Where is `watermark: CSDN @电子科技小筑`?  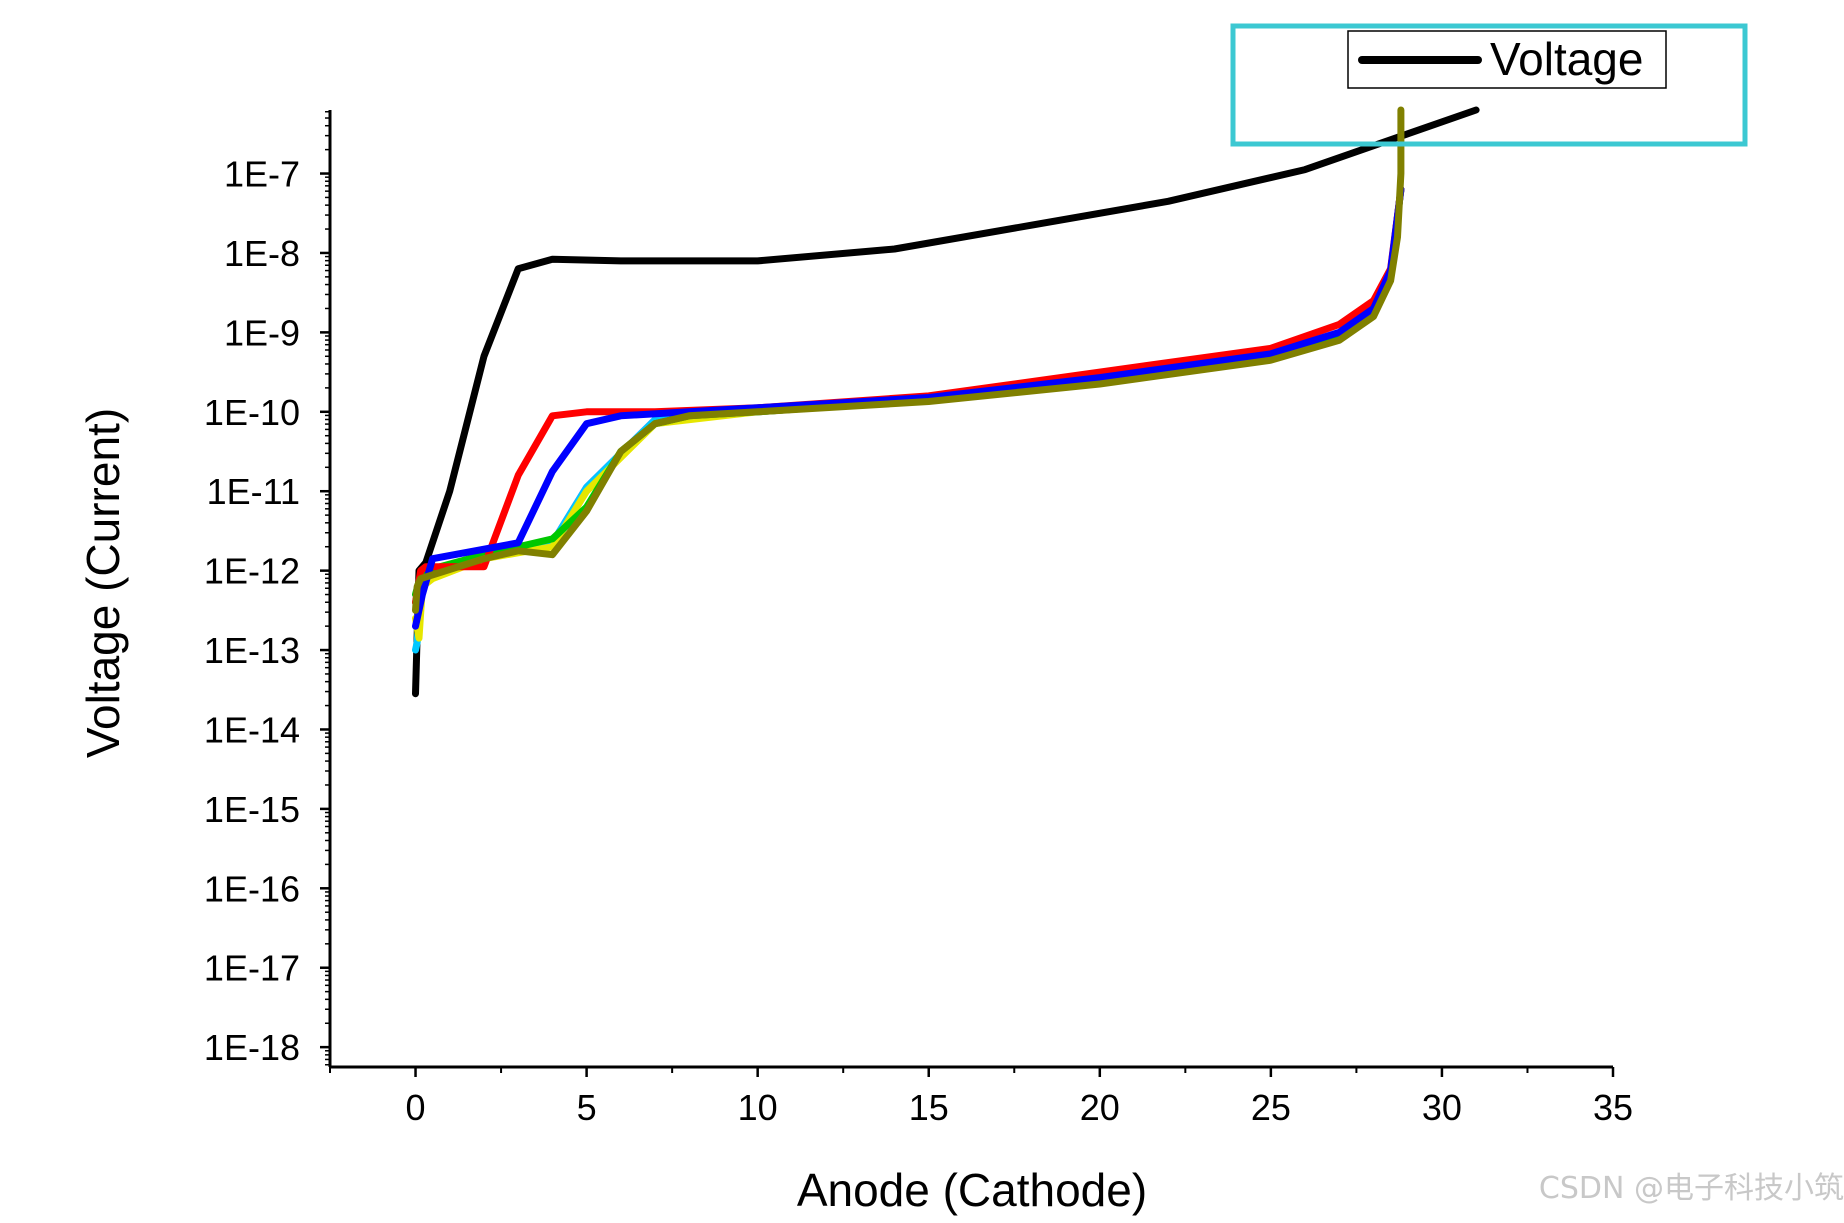 watermark: CSDN @电子科技小筑 is located at coordinates (1691, 1188).